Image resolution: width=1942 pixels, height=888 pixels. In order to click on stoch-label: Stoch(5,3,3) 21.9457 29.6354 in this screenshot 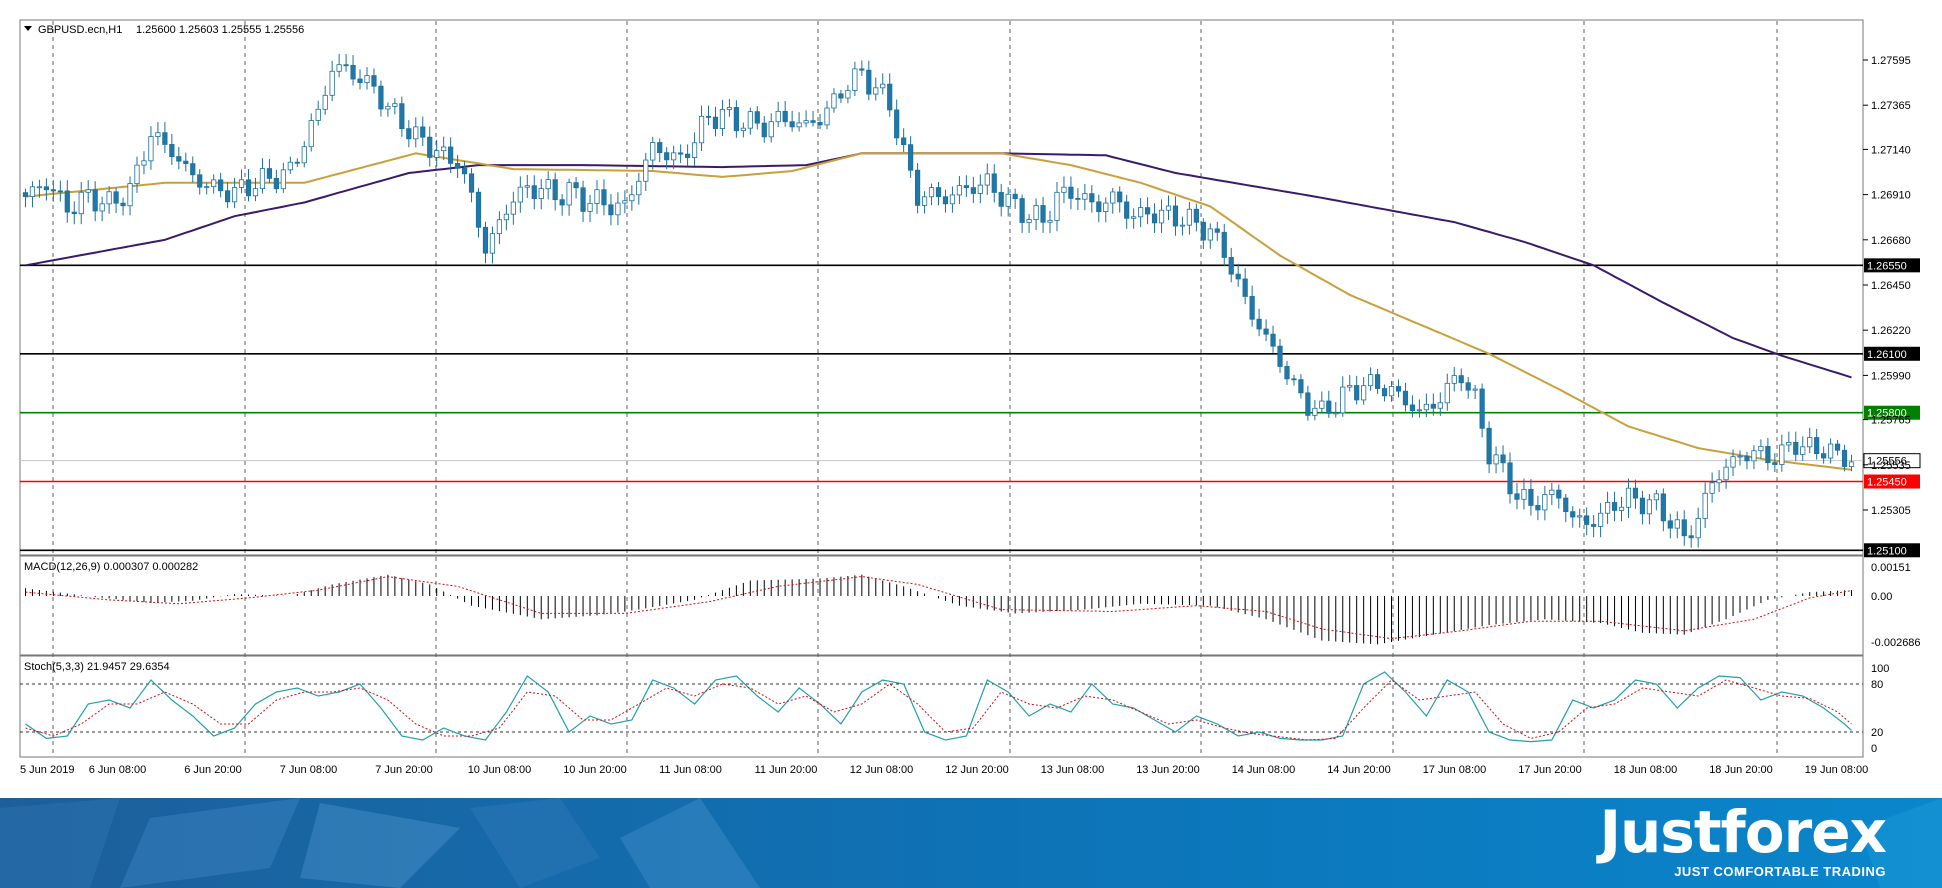, I will do `click(97, 667)`.